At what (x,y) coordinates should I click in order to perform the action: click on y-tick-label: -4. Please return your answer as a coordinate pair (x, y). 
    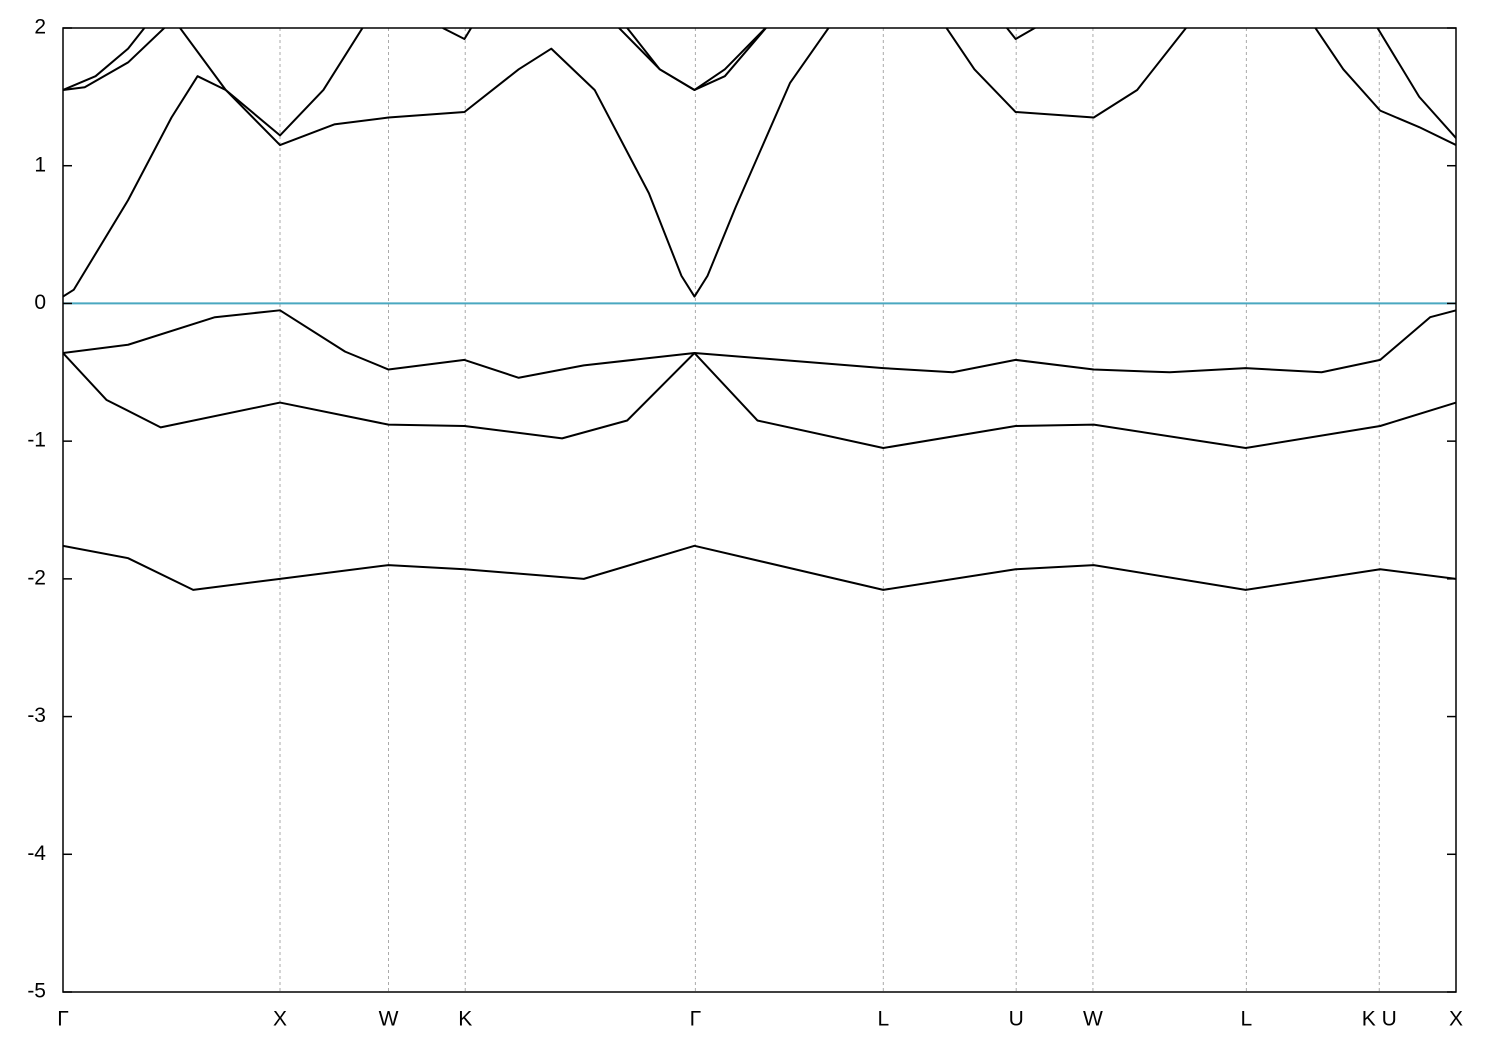
    Looking at the image, I should click on (36, 853).